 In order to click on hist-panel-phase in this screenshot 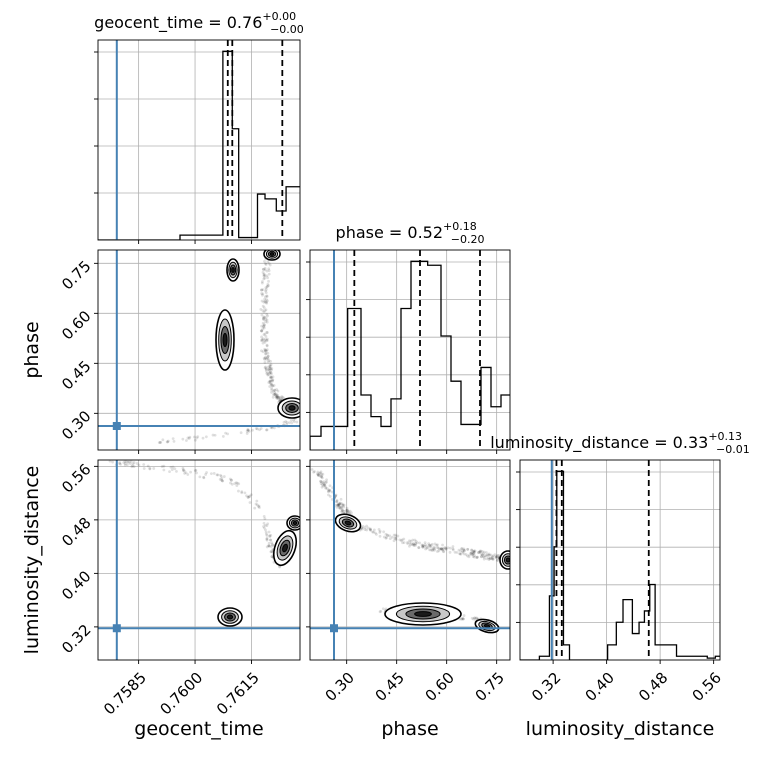, I will do `click(410, 350)`.